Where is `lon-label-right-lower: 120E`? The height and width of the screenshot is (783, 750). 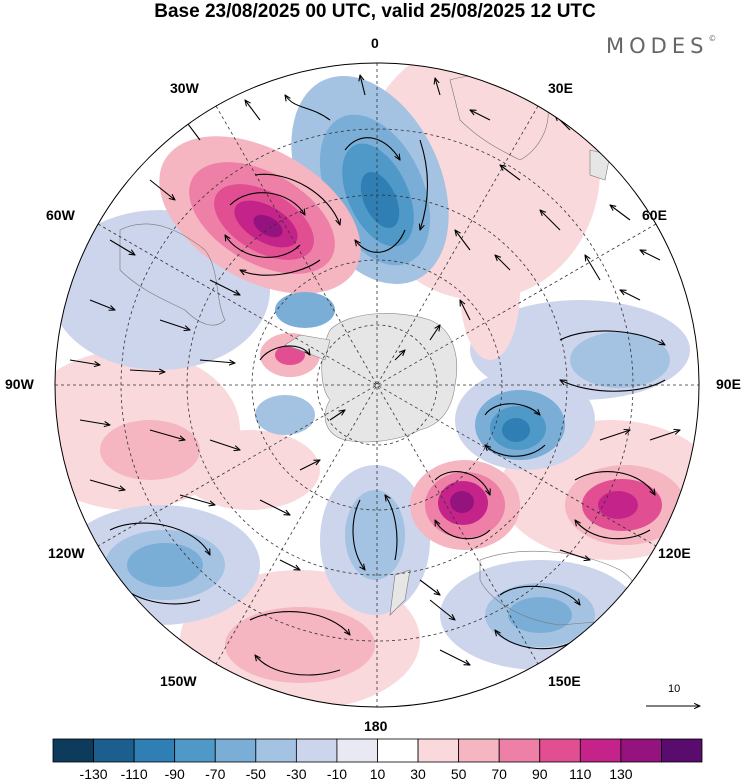
lon-label-right-lower: 120E is located at coordinates (674, 553).